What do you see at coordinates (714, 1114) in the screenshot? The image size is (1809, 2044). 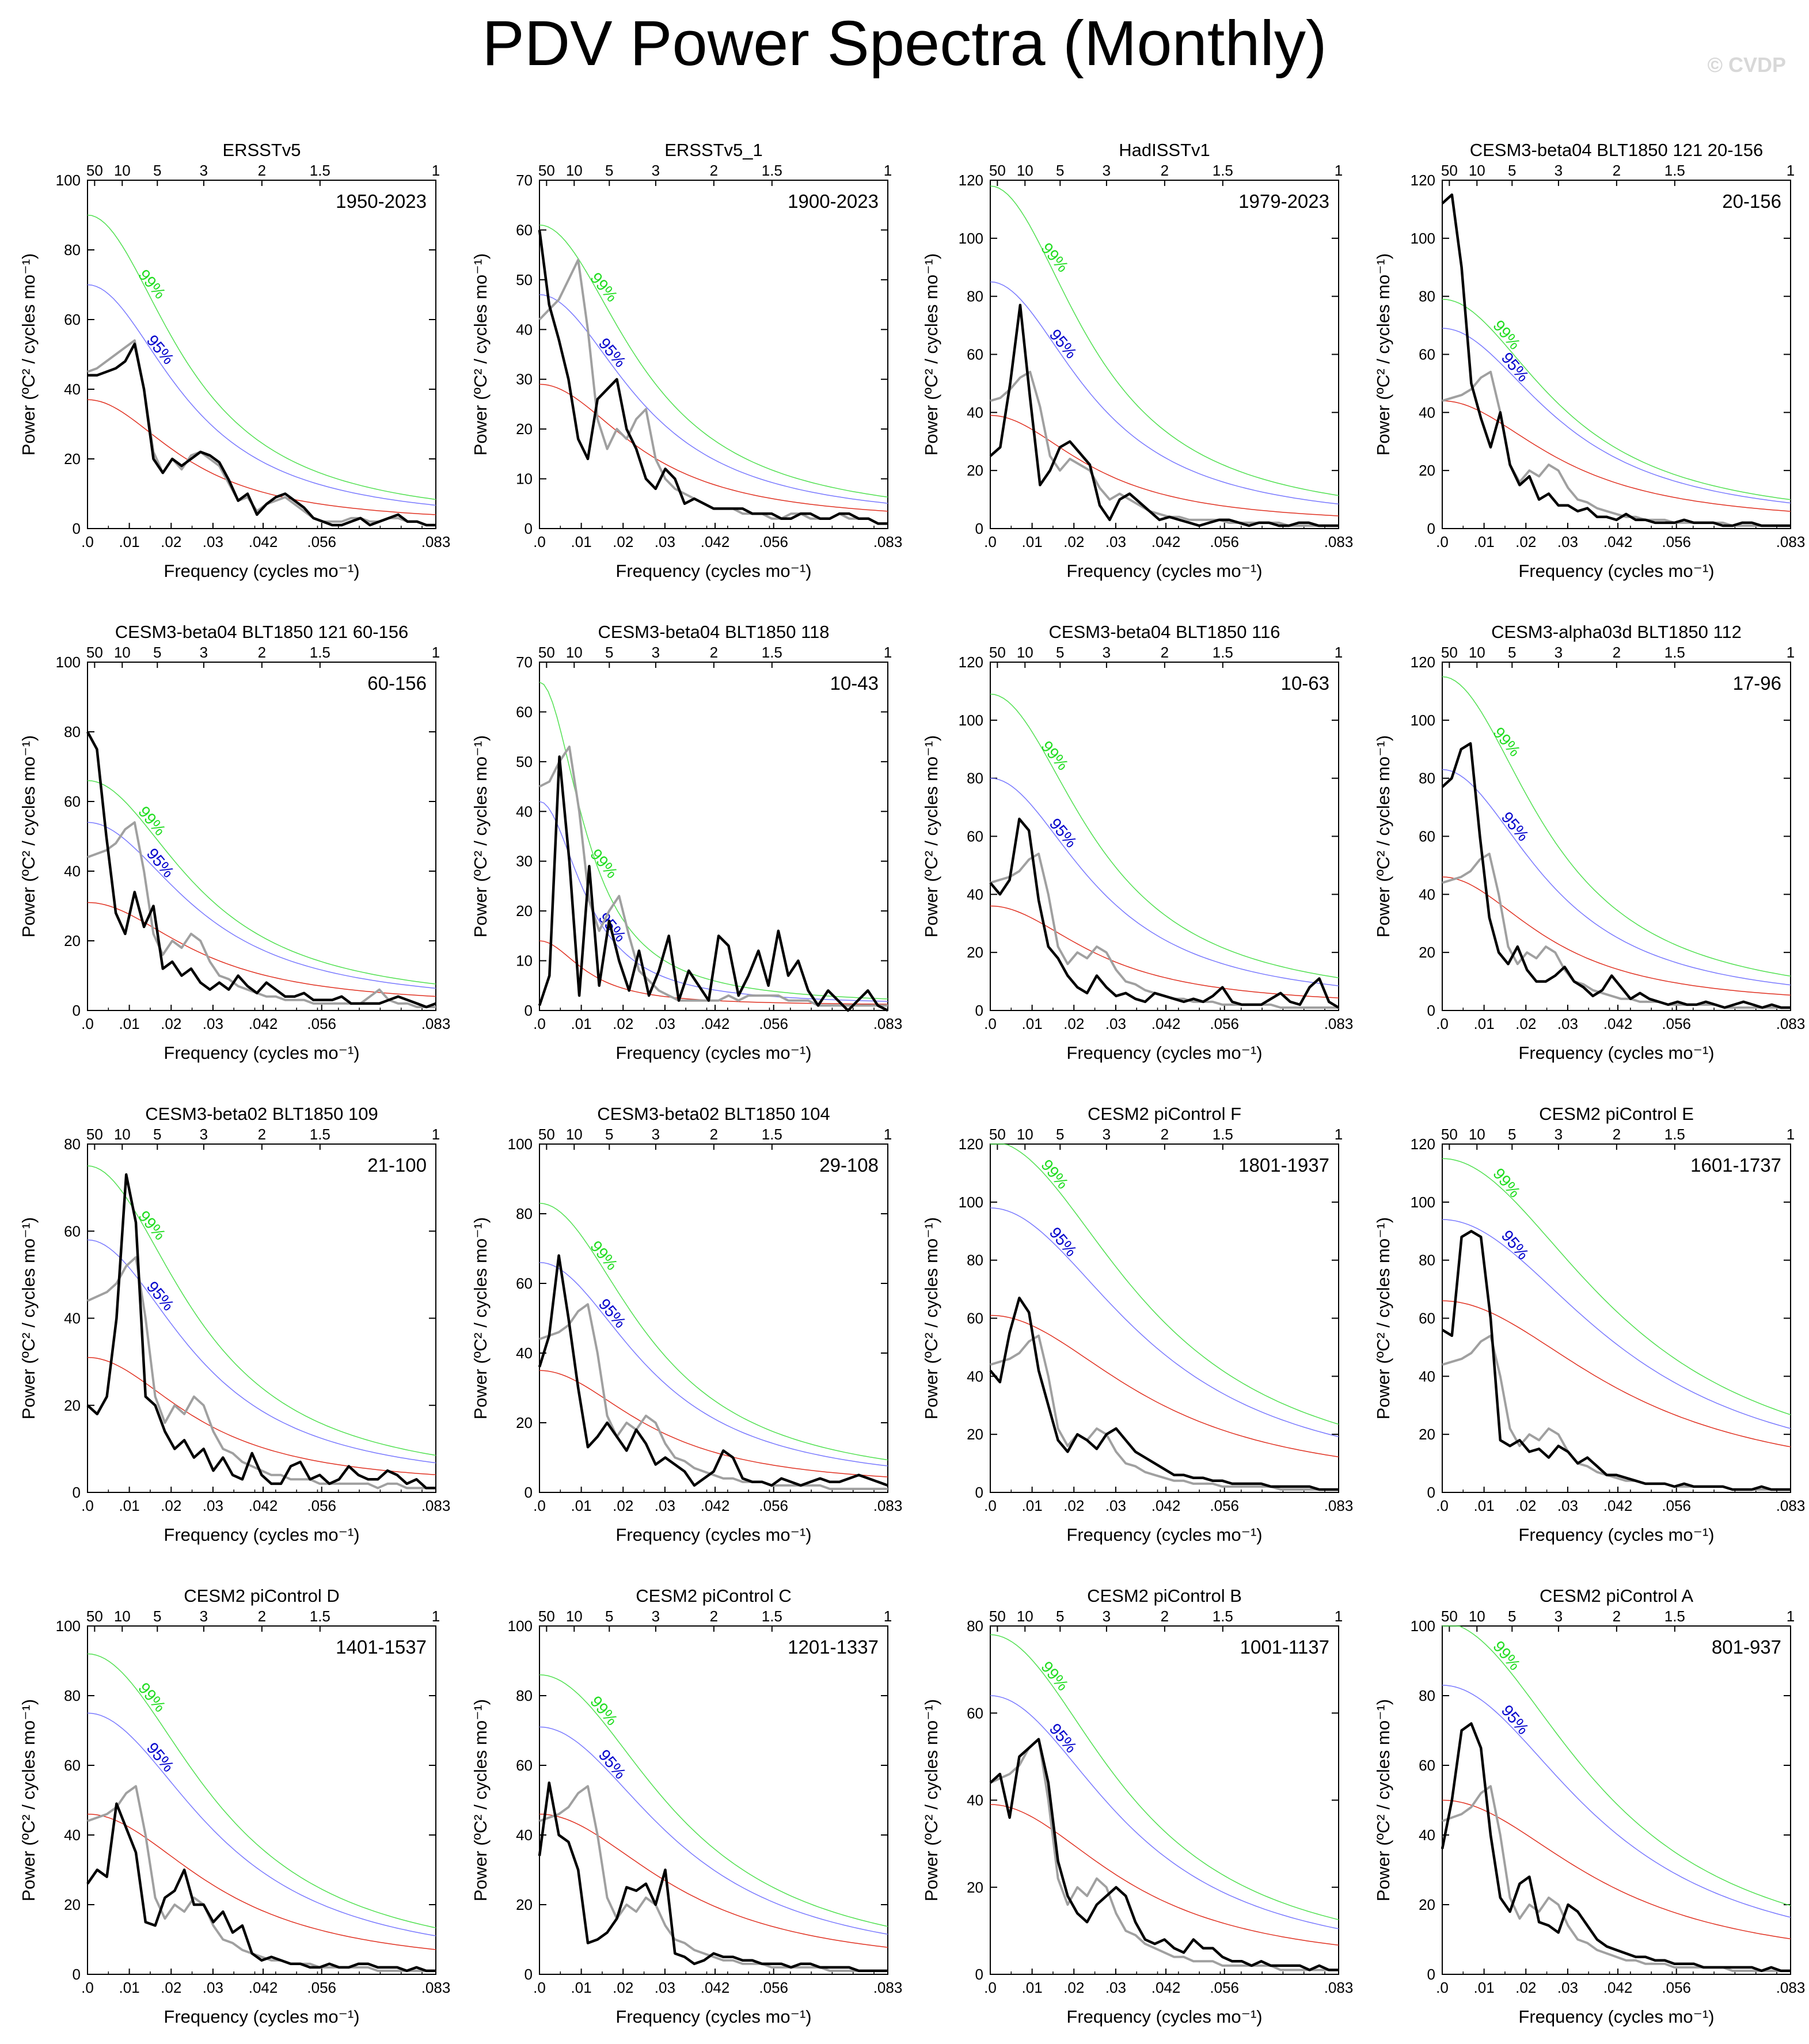 I see `panel-title: CESM3-beta02 BLT1850 104` at bounding box center [714, 1114].